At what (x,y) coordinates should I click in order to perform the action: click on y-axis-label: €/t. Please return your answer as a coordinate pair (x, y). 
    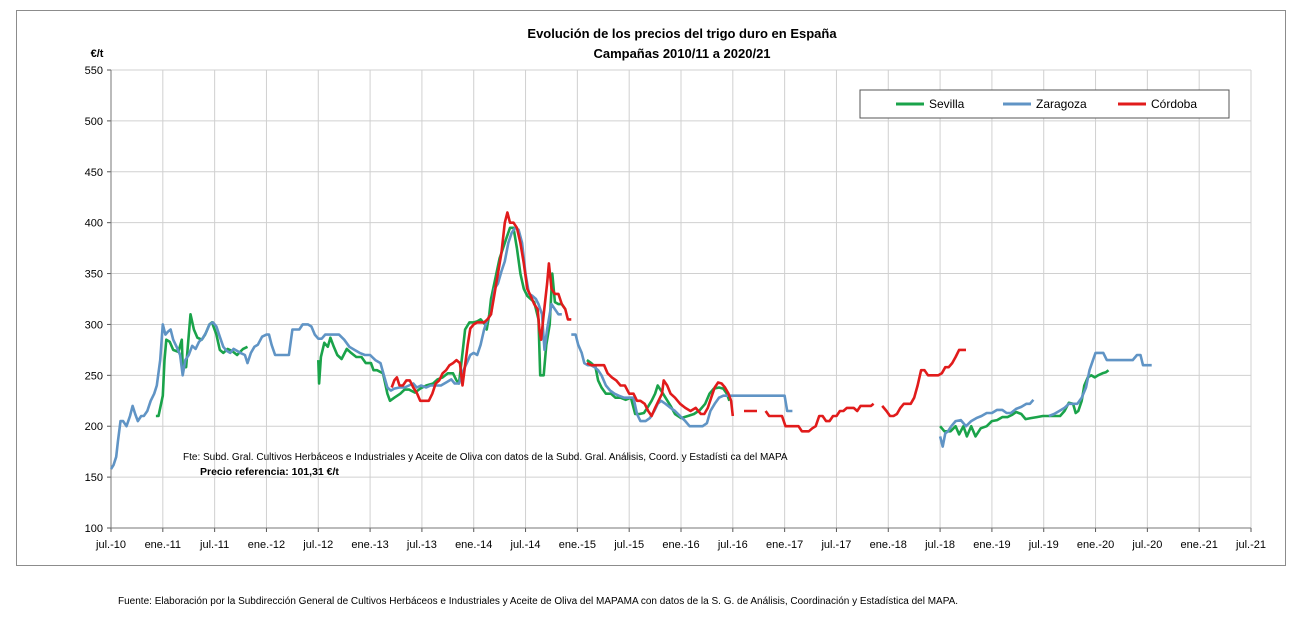
    Looking at the image, I should click on (97, 54).